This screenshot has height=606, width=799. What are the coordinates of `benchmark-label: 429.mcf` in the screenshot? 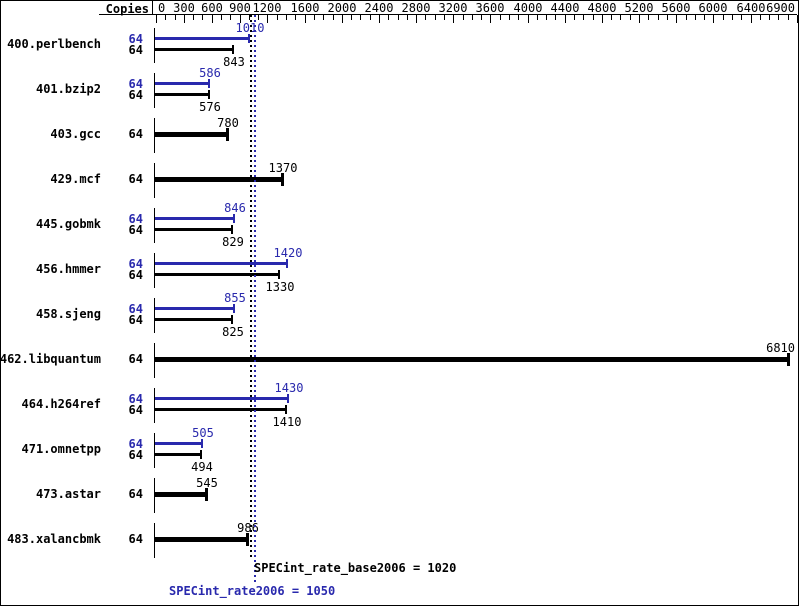 It's located at (75, 179).